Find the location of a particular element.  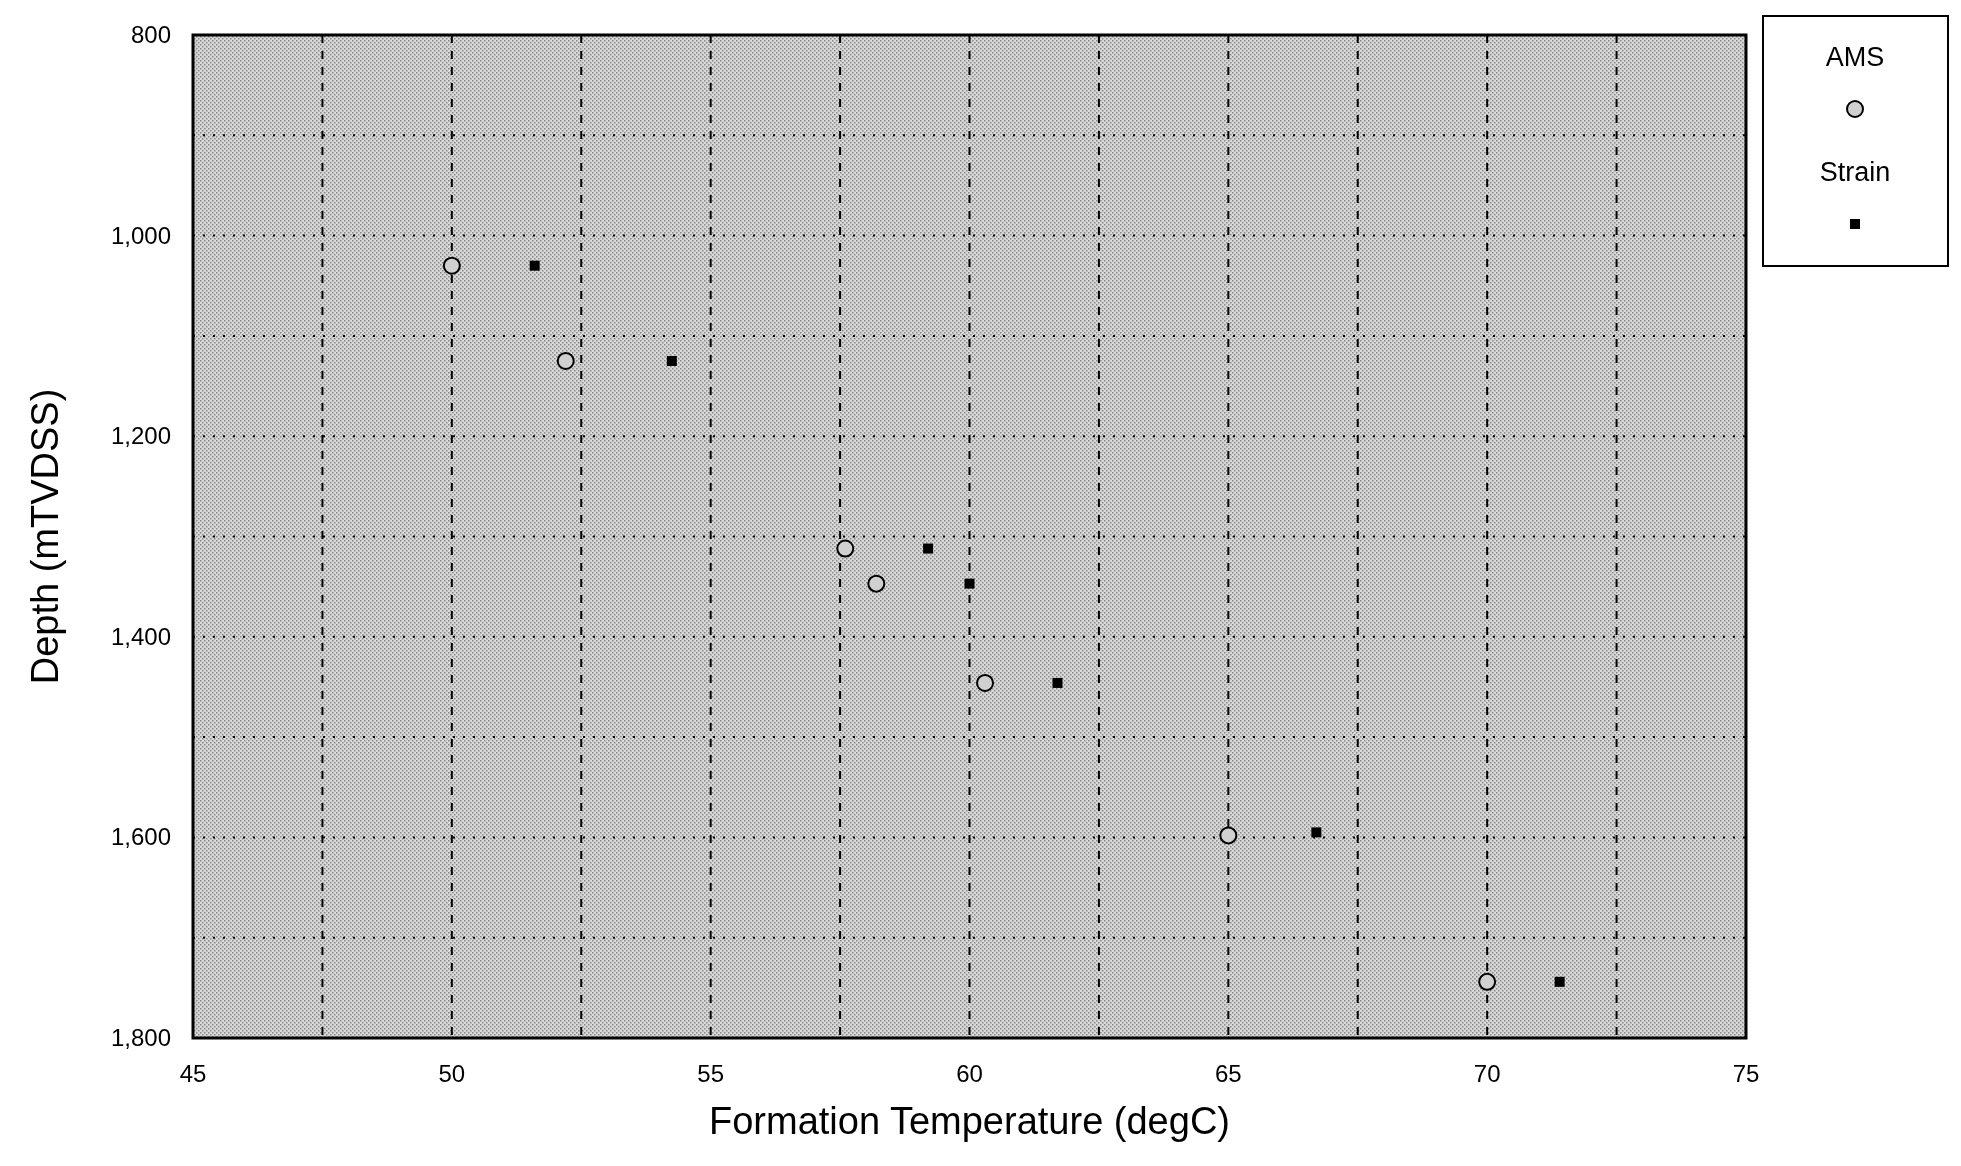

x-tick-label: 45 is located at coordinates (193, 1073).